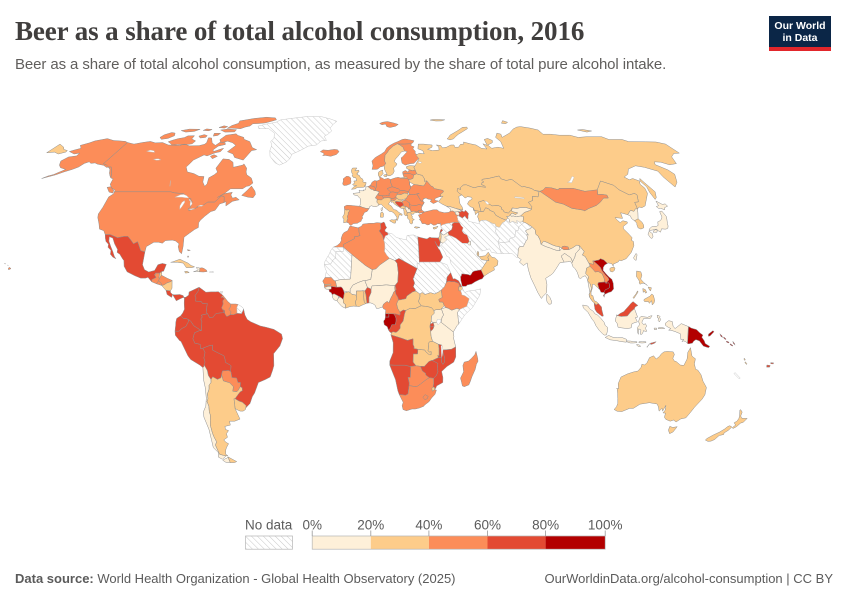 Image resolution: width=850 pixels, height=605 pixels. I want to click on svg-text: 40%, so click(428, 525).